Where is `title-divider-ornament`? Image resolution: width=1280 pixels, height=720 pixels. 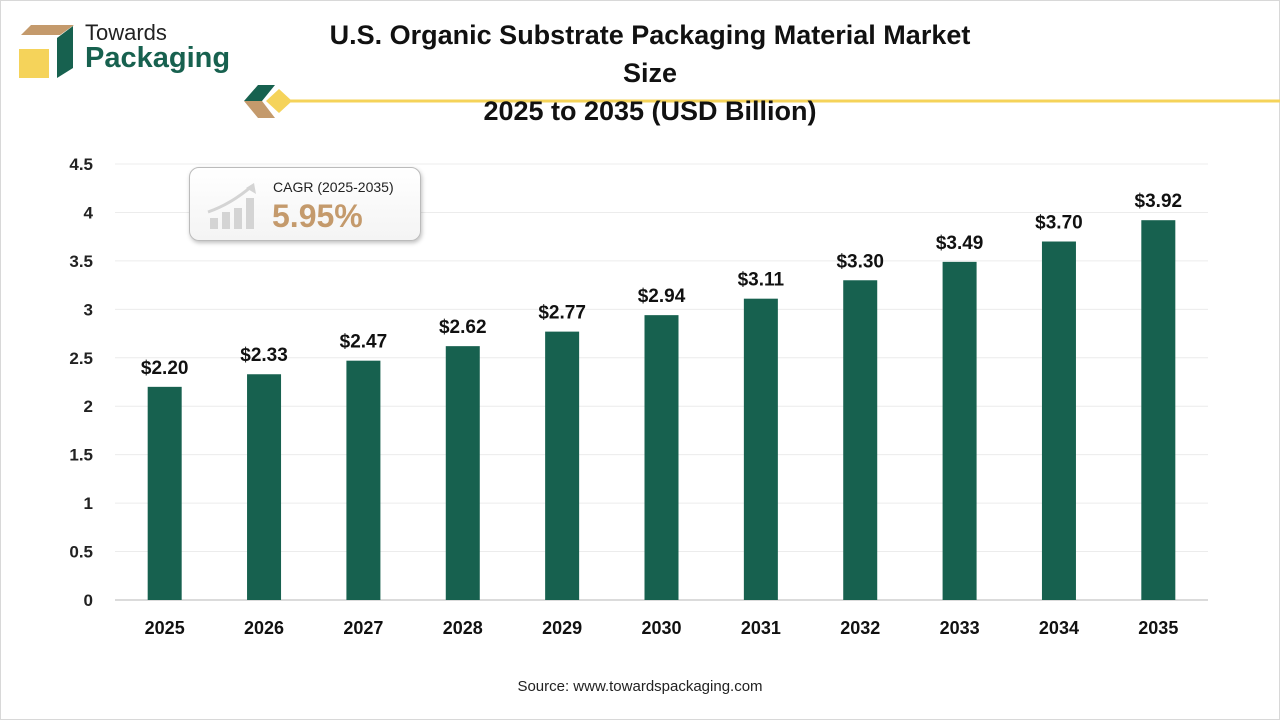
title-divider-ornament is located at coordinates (762, 101).